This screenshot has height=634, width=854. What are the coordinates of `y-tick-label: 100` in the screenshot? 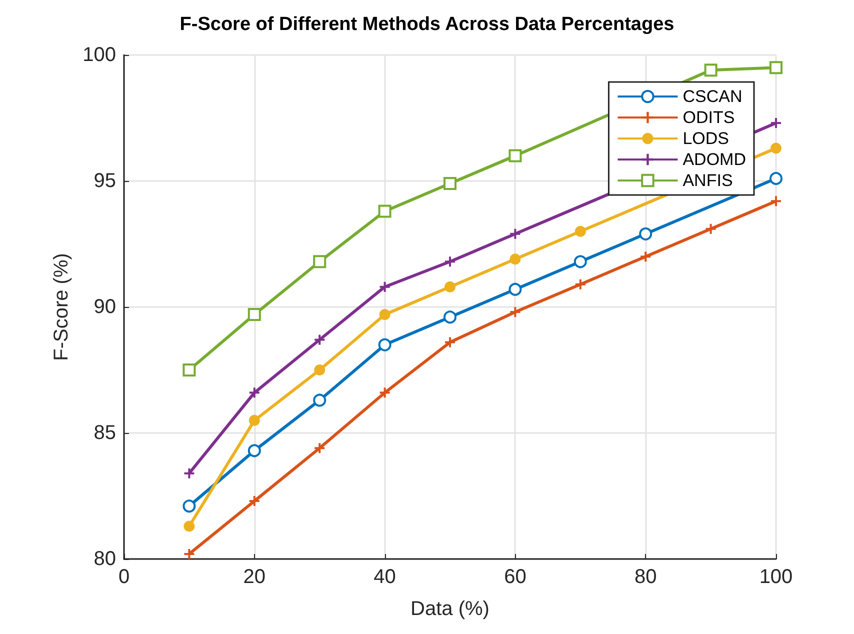 It's located at (99, 55).